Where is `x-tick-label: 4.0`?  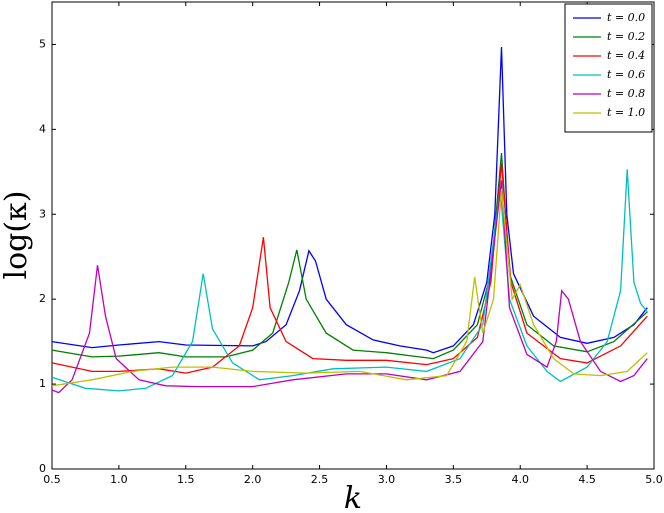 x-tick-label: 4.0 is located at coordinates (520, 479).